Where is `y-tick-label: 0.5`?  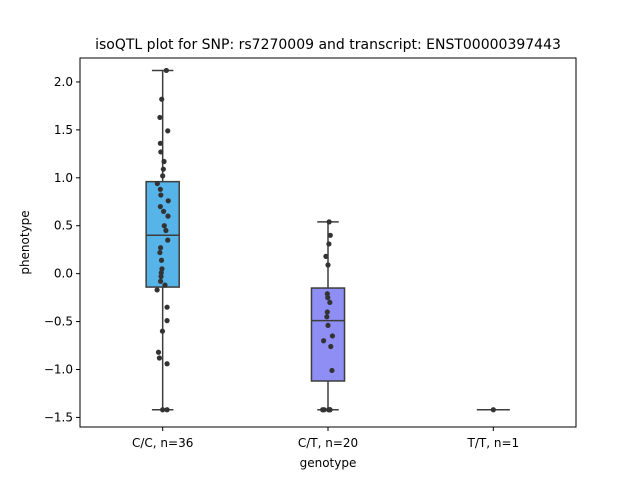
y-tick-label: 0.5 is located at coordinates (63, 226).